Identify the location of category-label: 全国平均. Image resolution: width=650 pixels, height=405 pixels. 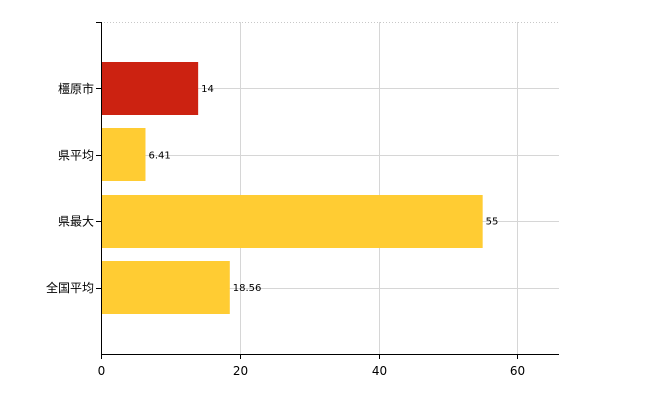
(70, 287).